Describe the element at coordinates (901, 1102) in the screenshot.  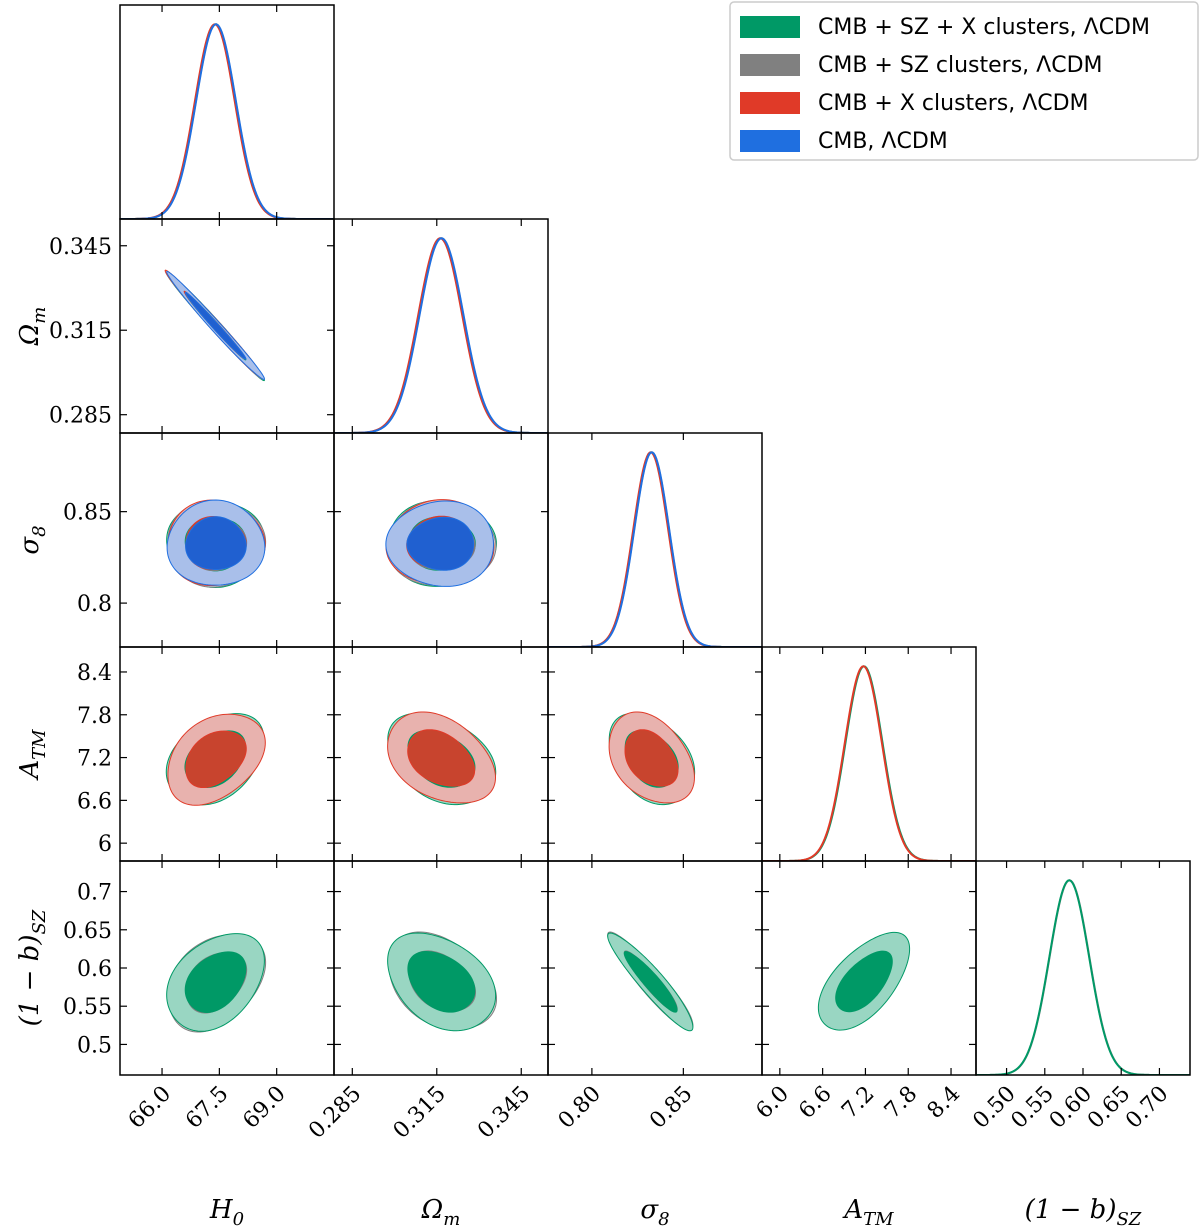
I see `x-tick-label-ATM: 7.8` at that location.